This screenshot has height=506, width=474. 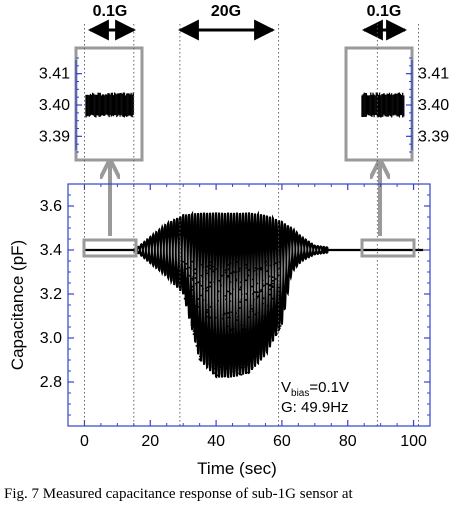 I want to click on right-span-label: 0.1G, so click(x=384, y=11).